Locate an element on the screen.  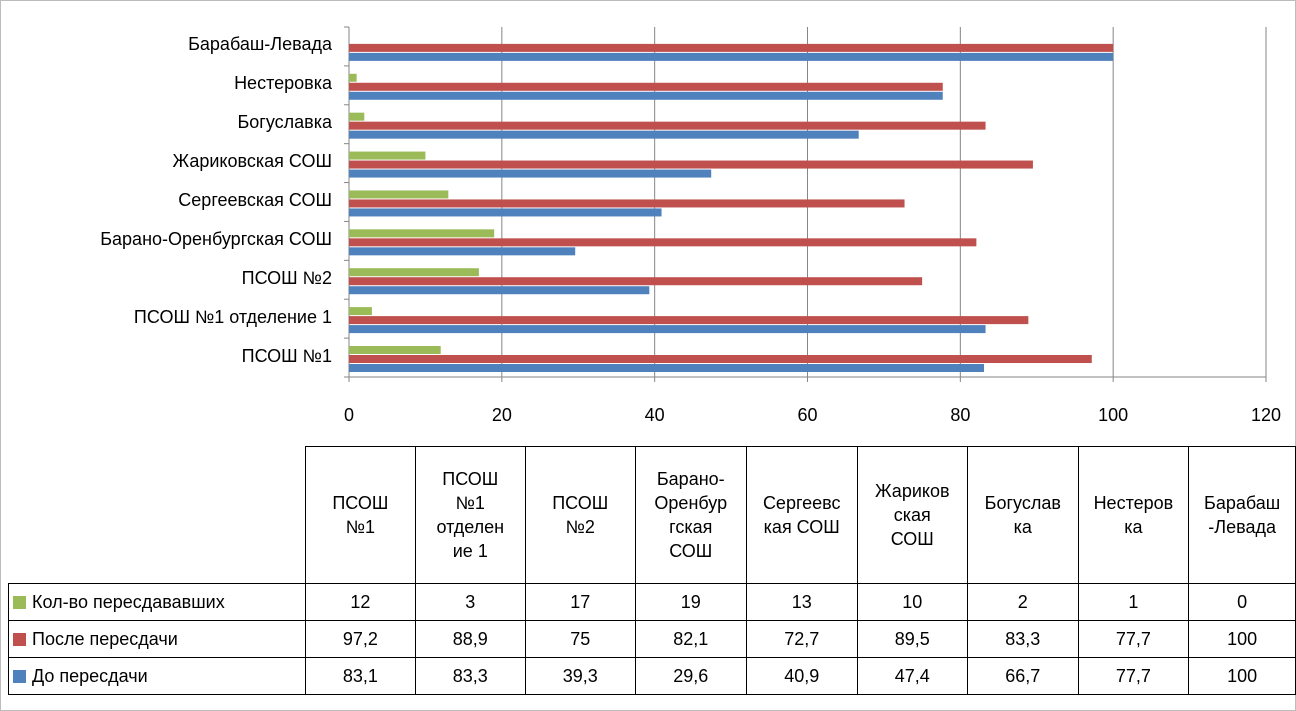
data-label: 10 is located at coordinates (912, 602).